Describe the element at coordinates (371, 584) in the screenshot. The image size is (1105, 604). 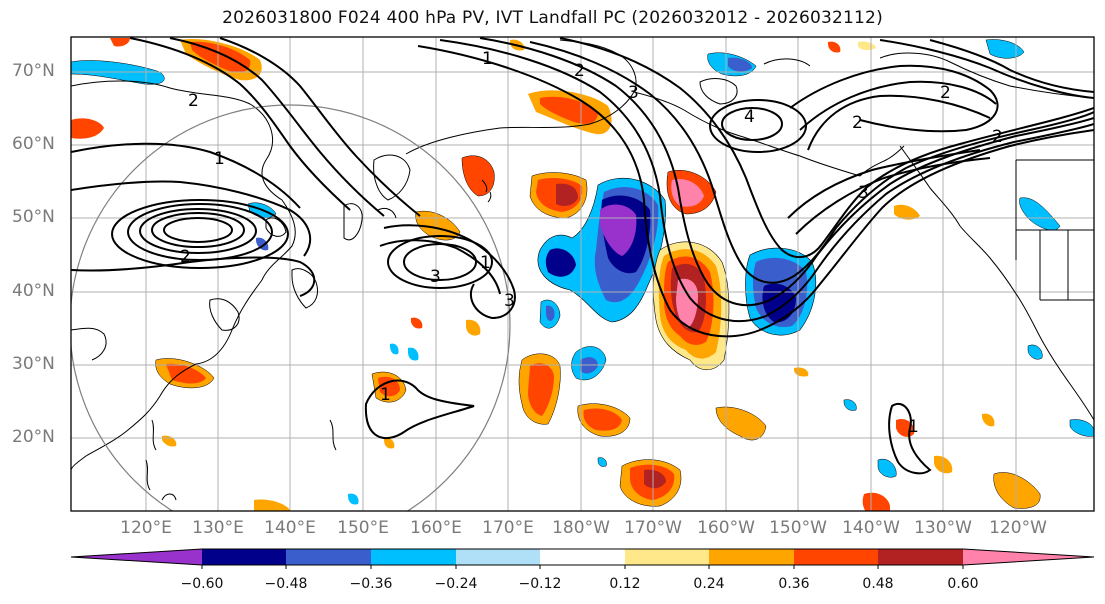
I see `colorbar-tick: −0.36` at that location.